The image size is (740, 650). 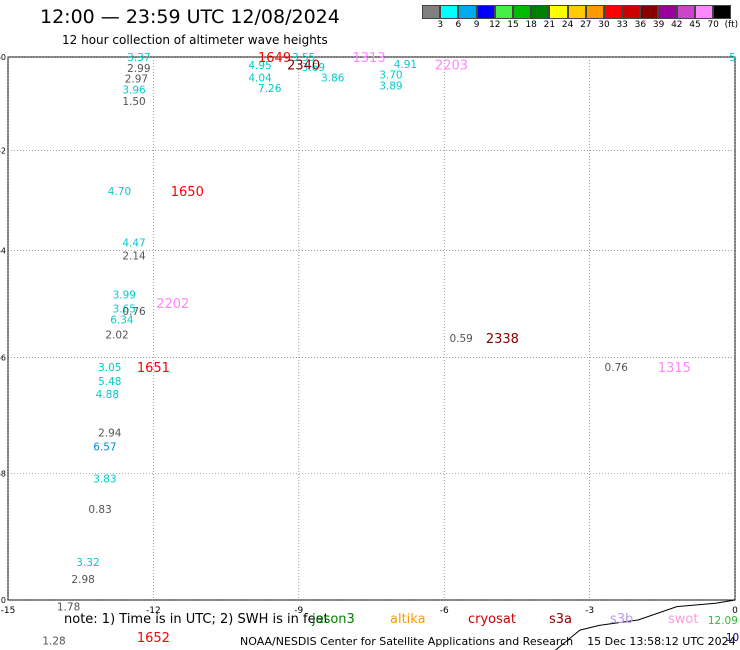 What do you see at coordinates (153, 368) in the screenshot?
I see `time-label: 1651` at bounding box center [153, 368].